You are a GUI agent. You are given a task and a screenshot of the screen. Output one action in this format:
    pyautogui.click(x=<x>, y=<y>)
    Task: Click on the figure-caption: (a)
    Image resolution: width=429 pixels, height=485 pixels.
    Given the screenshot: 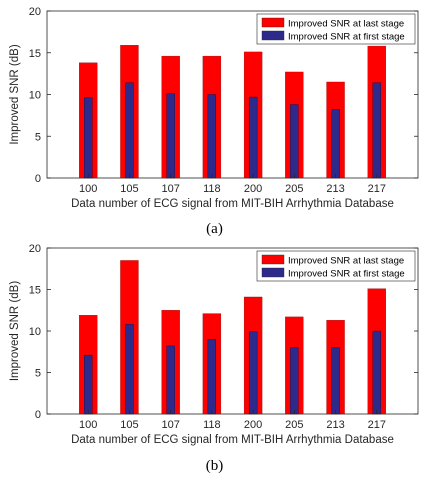 What is the action you would take?
    pyautogui.click(x=214, y=229)
    